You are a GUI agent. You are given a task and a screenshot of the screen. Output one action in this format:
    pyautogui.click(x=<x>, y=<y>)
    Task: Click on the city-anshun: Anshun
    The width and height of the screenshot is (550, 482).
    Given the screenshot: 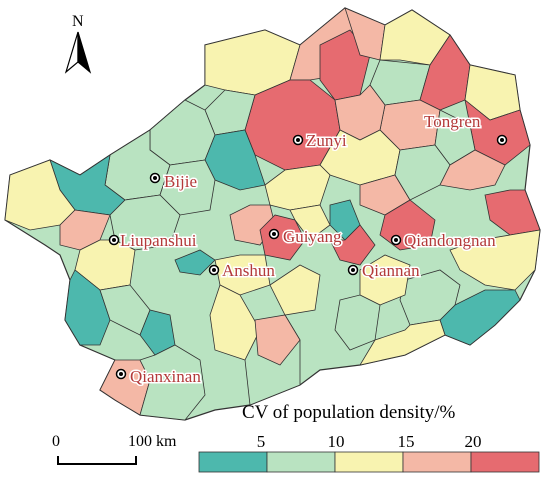 What is the action you would take?
    pyautogui.click(x=242, y=271)
    